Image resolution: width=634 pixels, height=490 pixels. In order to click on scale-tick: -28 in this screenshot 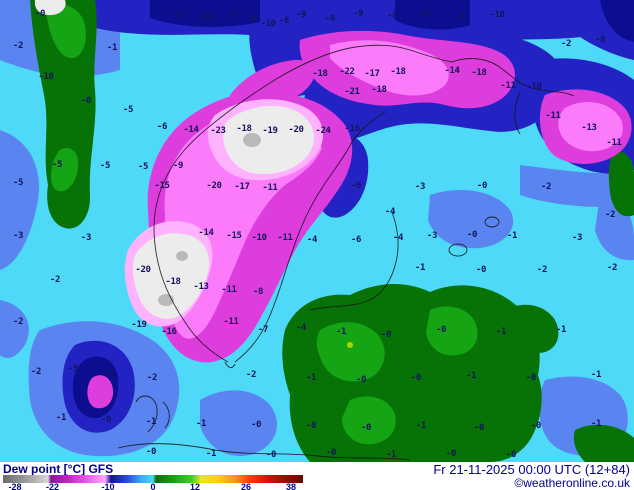, I will do `click(15, 486)`.